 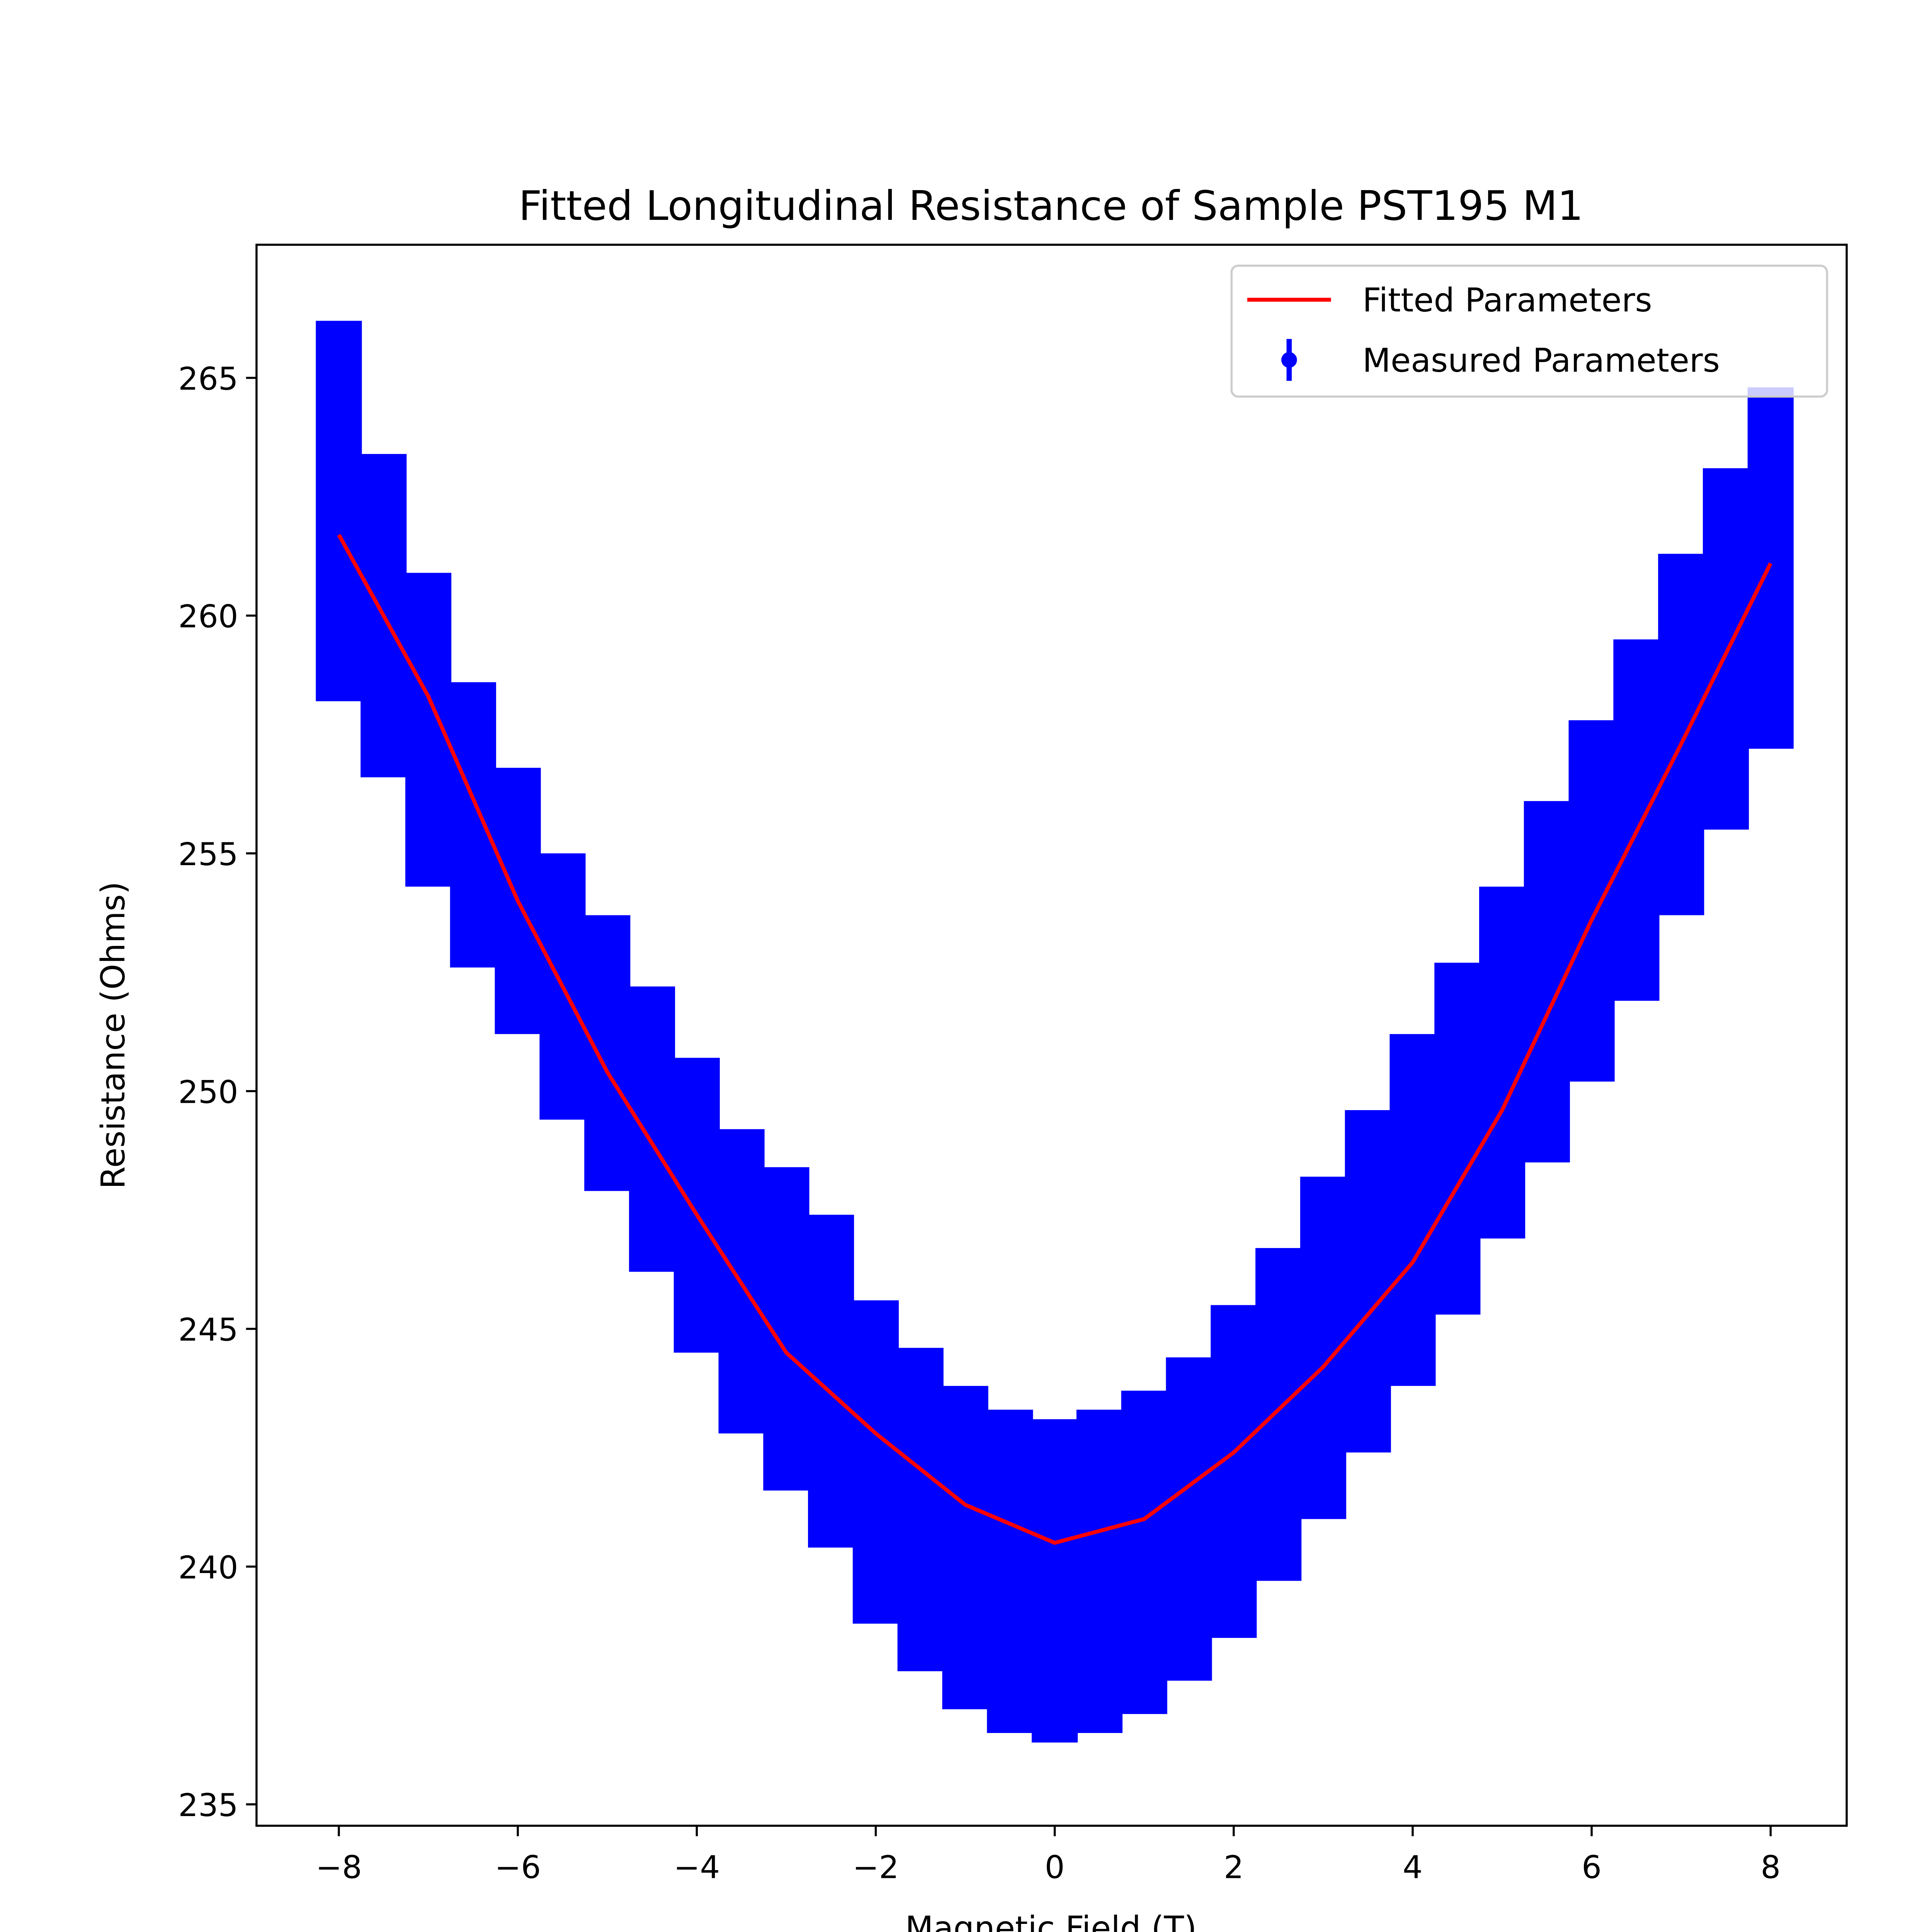 I want to click on y-tick-label: 260, so click(x=208, y=617).